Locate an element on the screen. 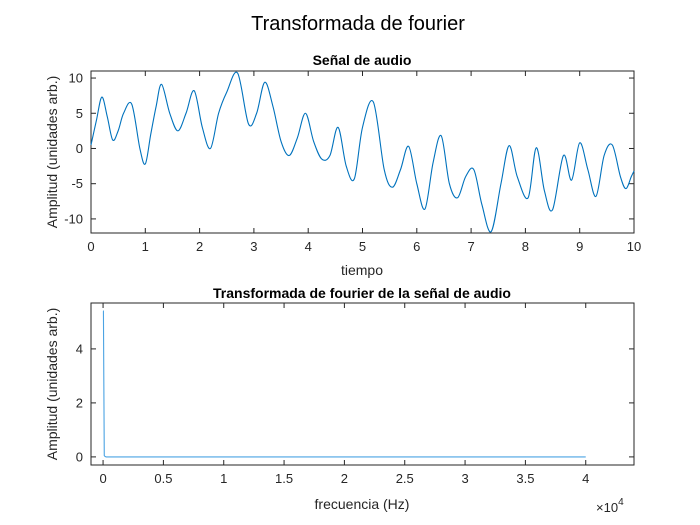 Image resolution: width=700 pixels, height=525 pixels. signal-x-tick-label: 7 is located at coordinates (470, 246).